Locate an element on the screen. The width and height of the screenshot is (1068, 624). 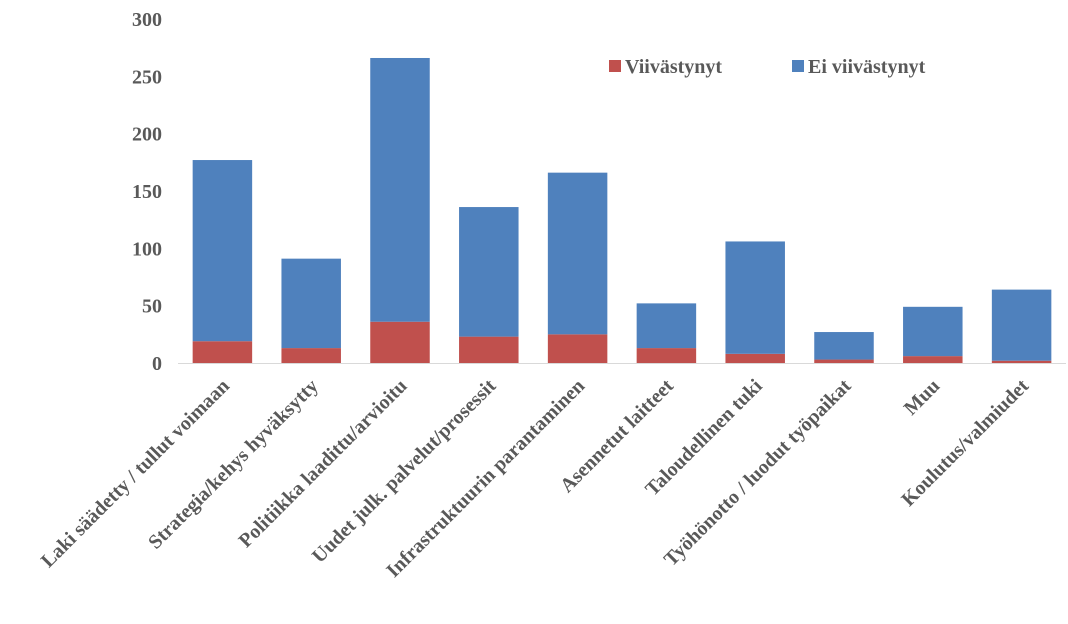
legend-swatch-ei-viivastynyt is located at coordinates (798, 66).